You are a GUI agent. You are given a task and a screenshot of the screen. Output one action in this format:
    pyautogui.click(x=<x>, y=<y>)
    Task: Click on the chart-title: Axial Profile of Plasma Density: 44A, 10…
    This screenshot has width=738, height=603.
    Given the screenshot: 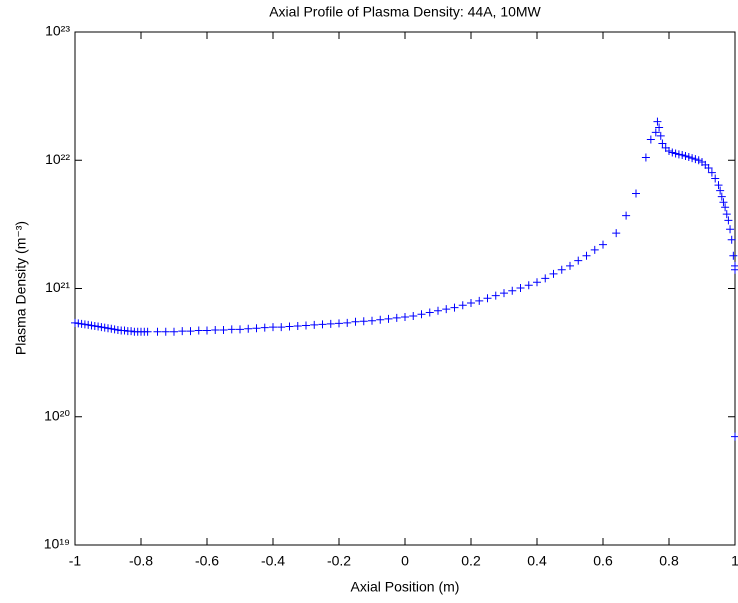 What is the action you would take?
    pyautogui.click(x=405, y=12)
    